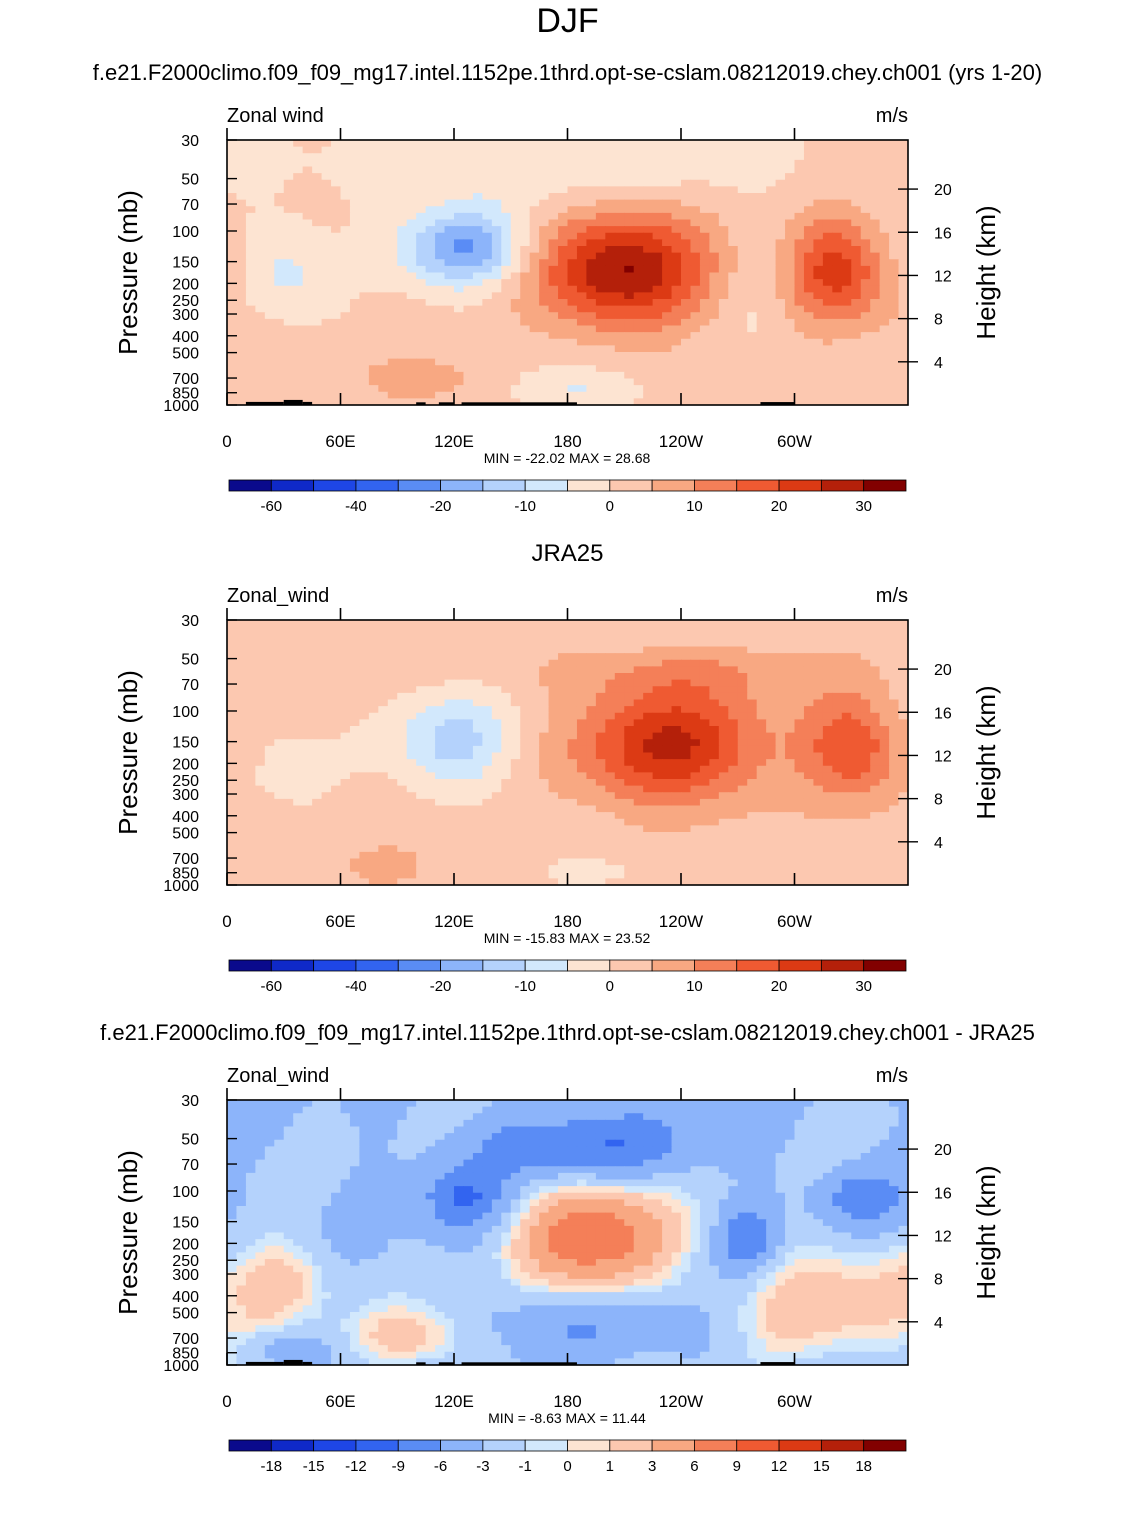  Describe the element at coordinates (128, 272) in the screenshot. I see `y-axis-title: Pressure (mb)` at that location.